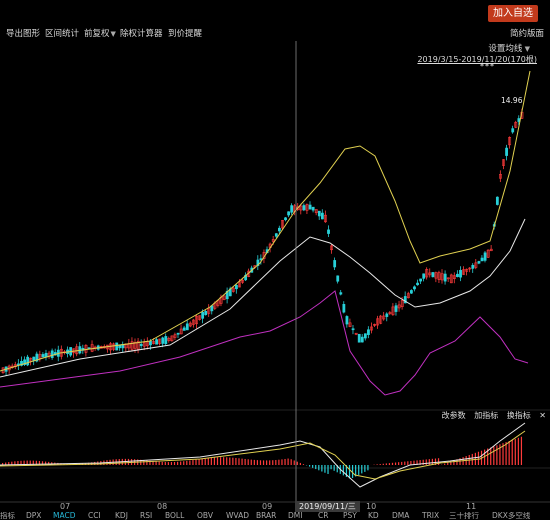  Describe the element at coordinates (526, 34) in the screenshot. I see `simple-view-button: 简约版面` at that location.